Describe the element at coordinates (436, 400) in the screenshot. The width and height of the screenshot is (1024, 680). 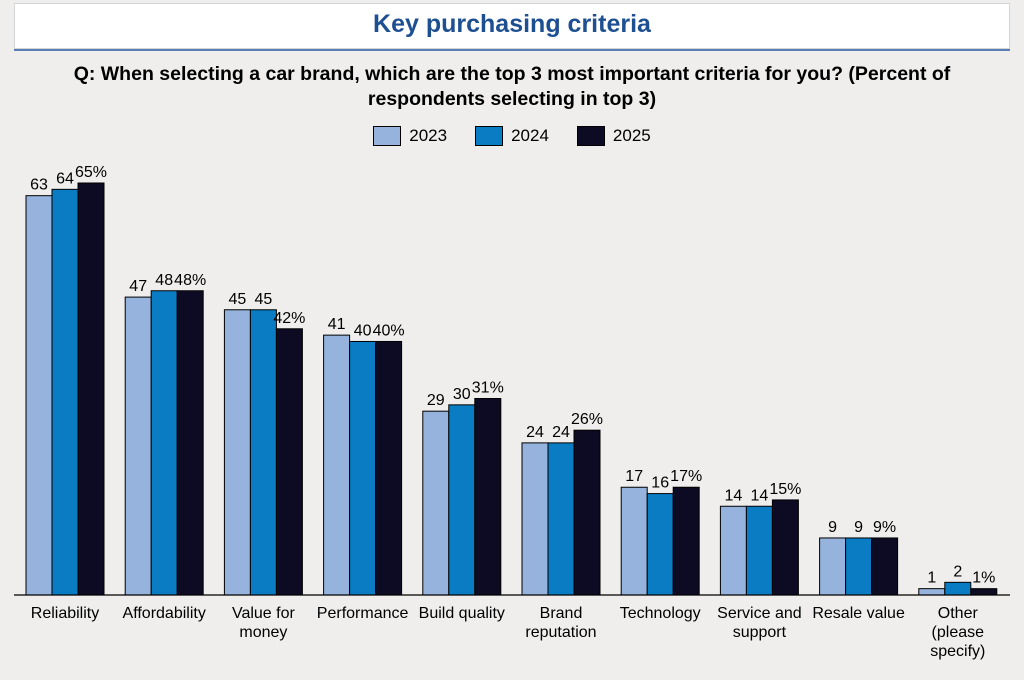
I see `value-label-2023-4: 29` at that location.